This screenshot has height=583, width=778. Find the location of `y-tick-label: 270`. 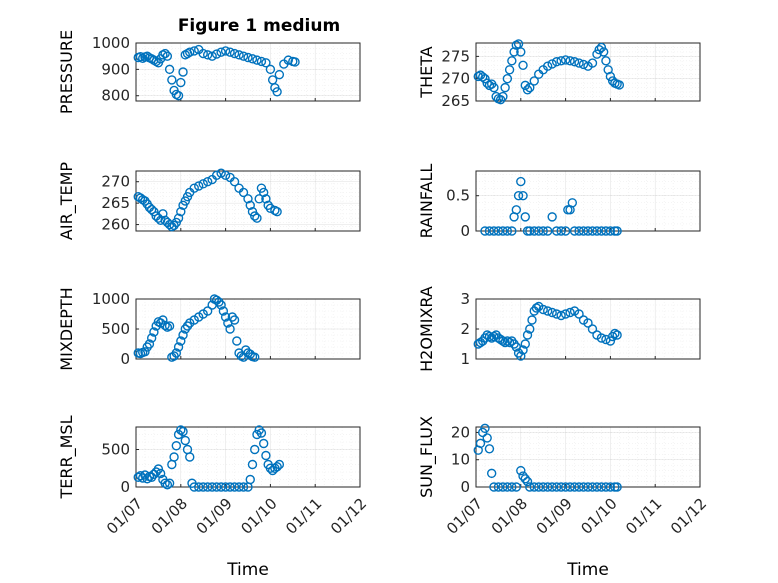

y-tick-label: 270 is located at coordinates (455, 79).